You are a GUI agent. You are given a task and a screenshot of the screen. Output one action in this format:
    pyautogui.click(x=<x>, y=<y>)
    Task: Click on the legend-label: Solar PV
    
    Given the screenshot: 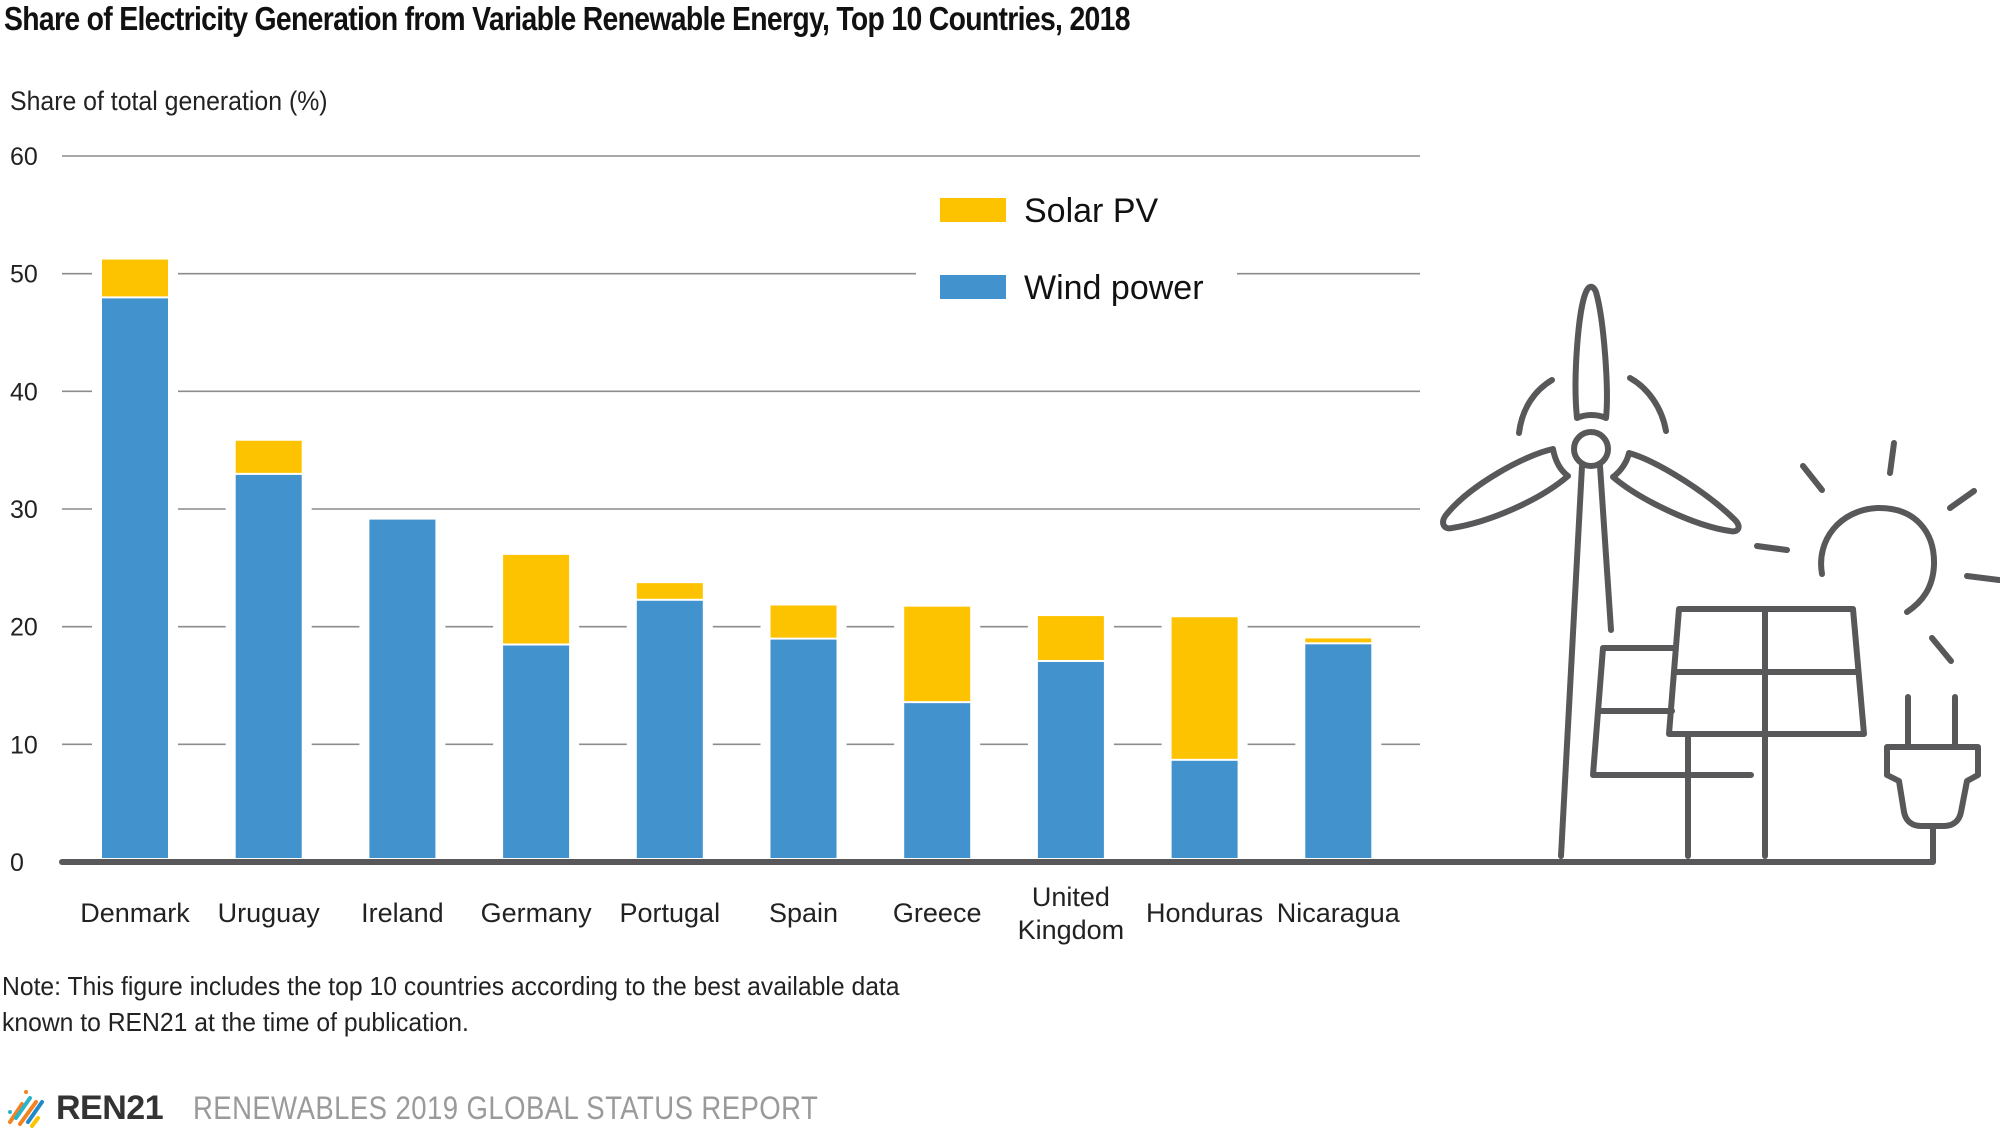 What is the action you would take?
    pyautogui.click(x=1091, y=211)
    